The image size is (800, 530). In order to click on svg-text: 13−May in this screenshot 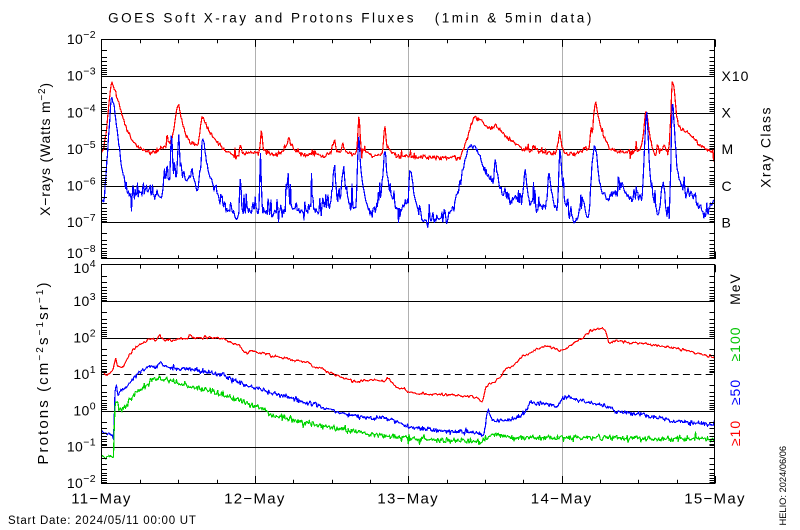, I will do `click(408, 499)`.